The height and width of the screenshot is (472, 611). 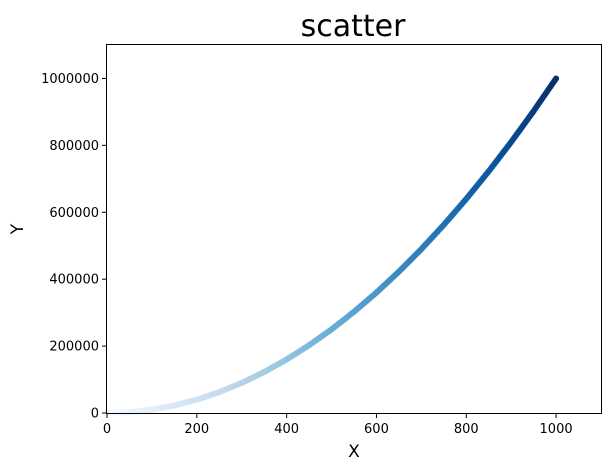 What do you see at coordinates (74, 247) in the screenshot?
I see `y-axis-ticks: 0 200000 400000 600000 800000 1000000` at bounding box center [74, 247].